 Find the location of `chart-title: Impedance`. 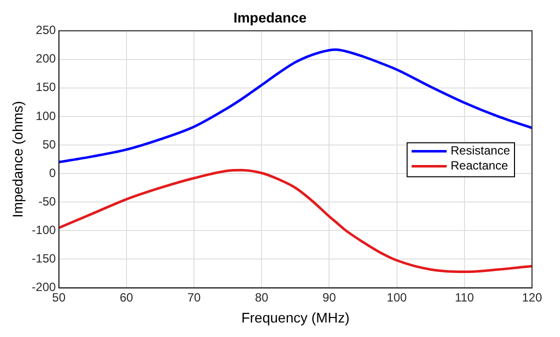

chart-title: Impedance is located at coordinates (270, 17).